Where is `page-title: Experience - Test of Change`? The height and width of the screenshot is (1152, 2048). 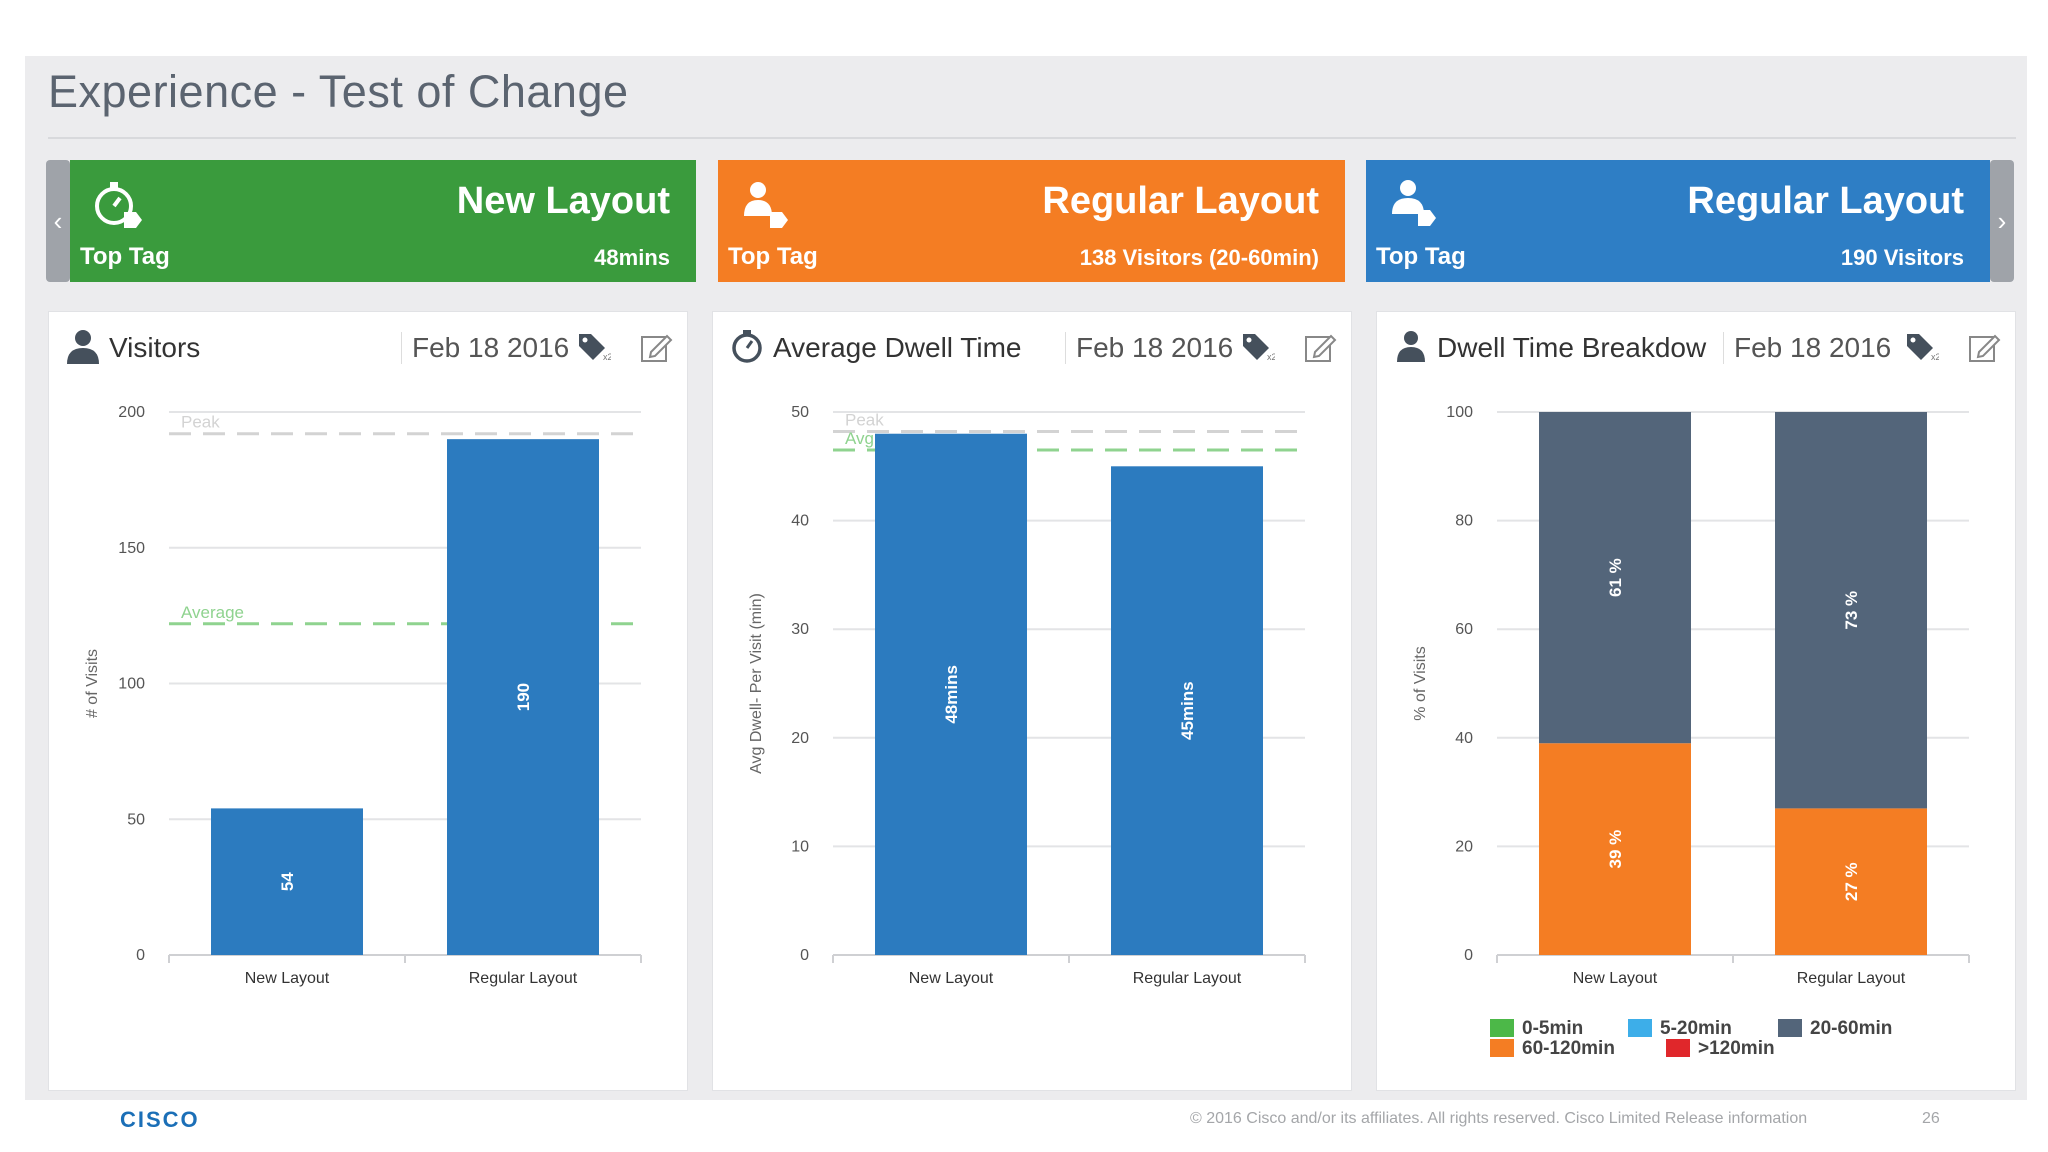
page-title: Experience - Test of Change is located at coordinates (338, 91).